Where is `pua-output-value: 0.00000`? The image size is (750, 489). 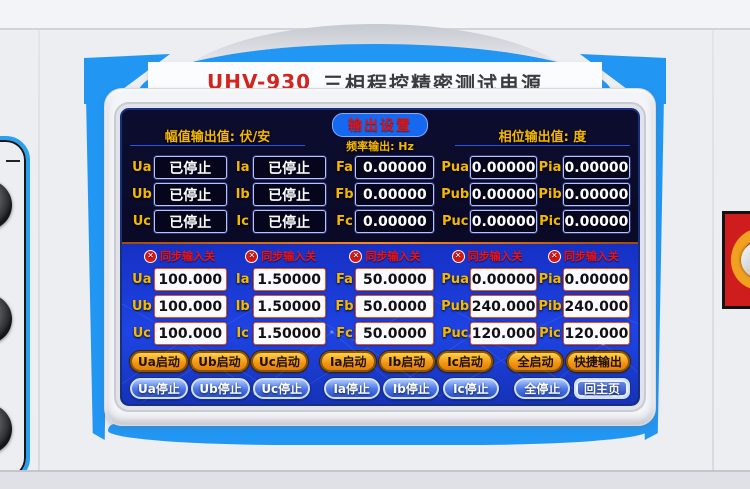
pua-output-value: 0.00000 is located at coordinates (504, 167).